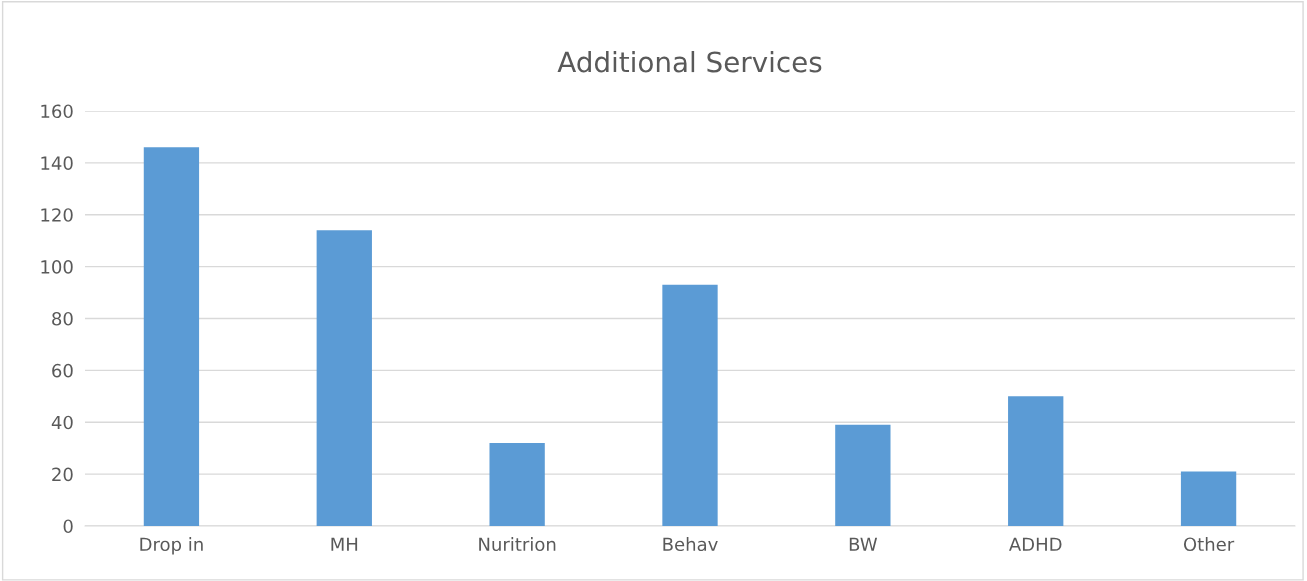 The image size is (1307, 581). I want to click on y-tick-label: 140, so click(57, 163).